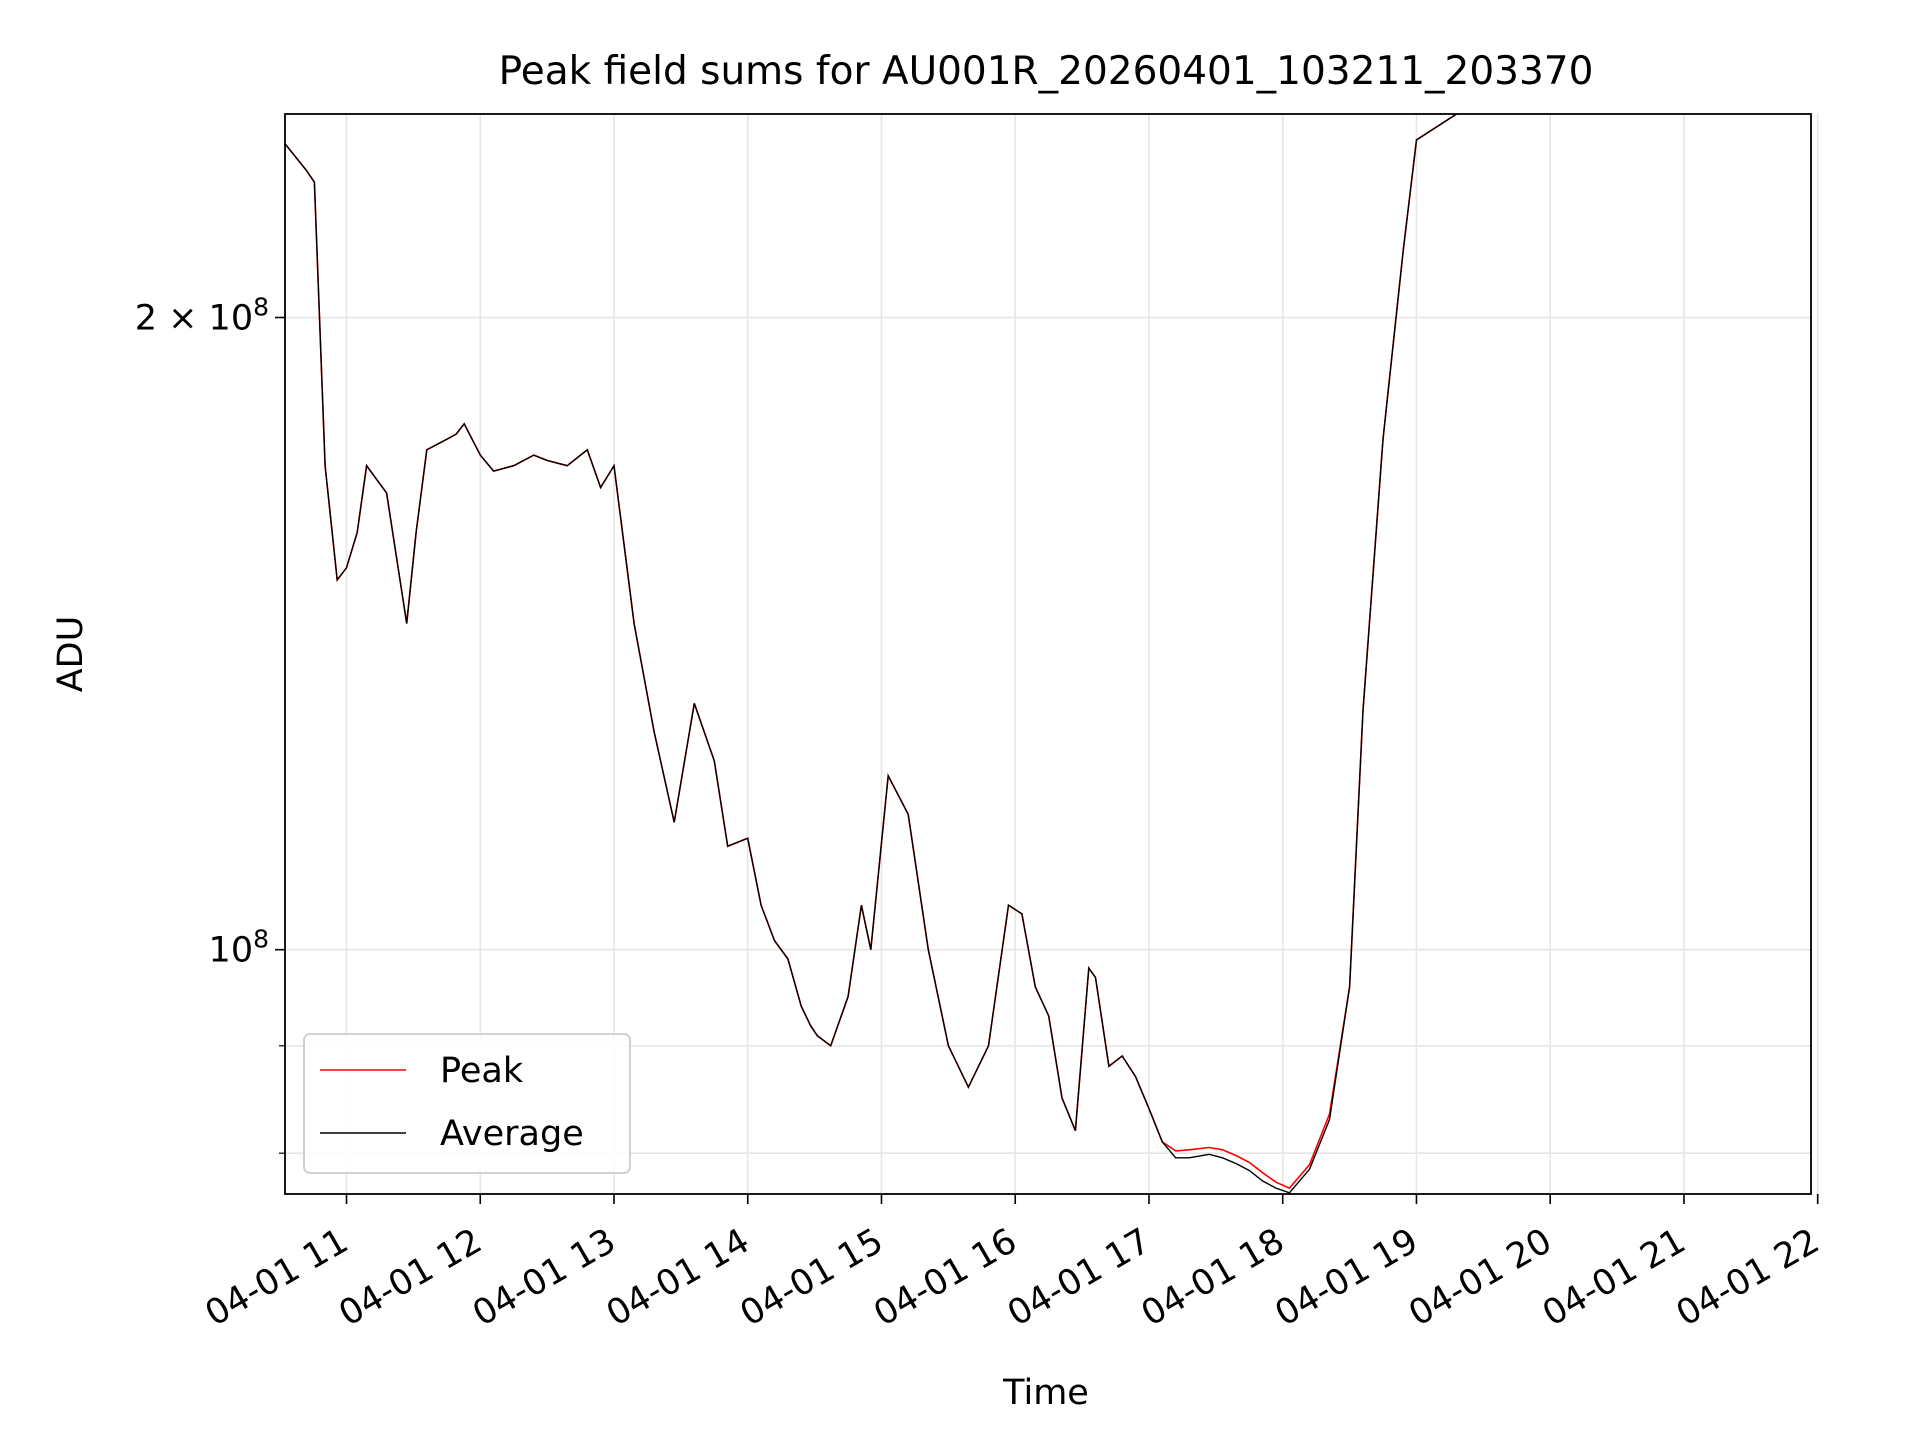 Image resolution: width=1920 pixels, height=1440 pixels. I want to click on legend-label-peak: Peak, so click(482, 1071).